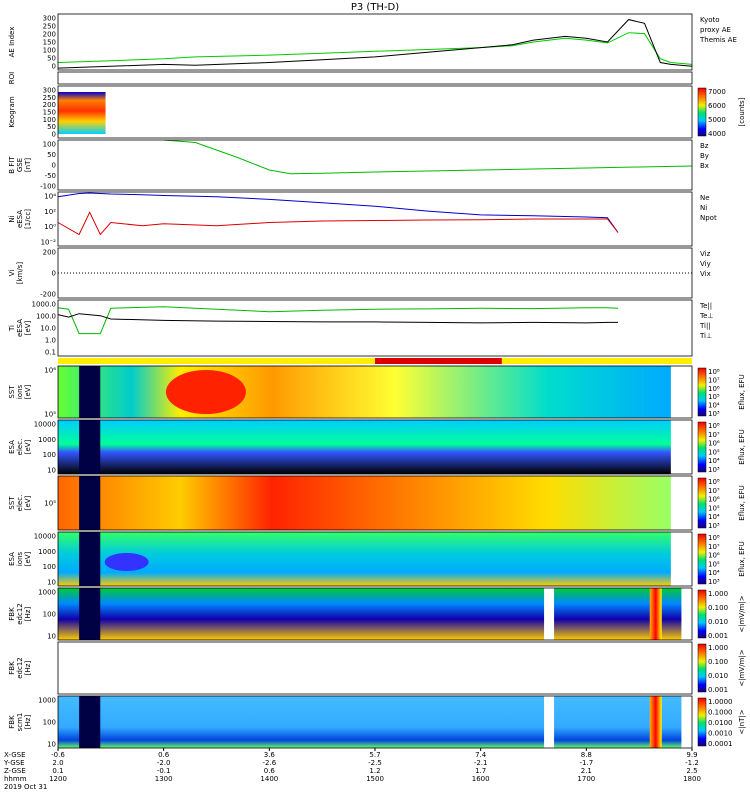  I want to click on panel-ylabel: eESA, so click(20, 328).